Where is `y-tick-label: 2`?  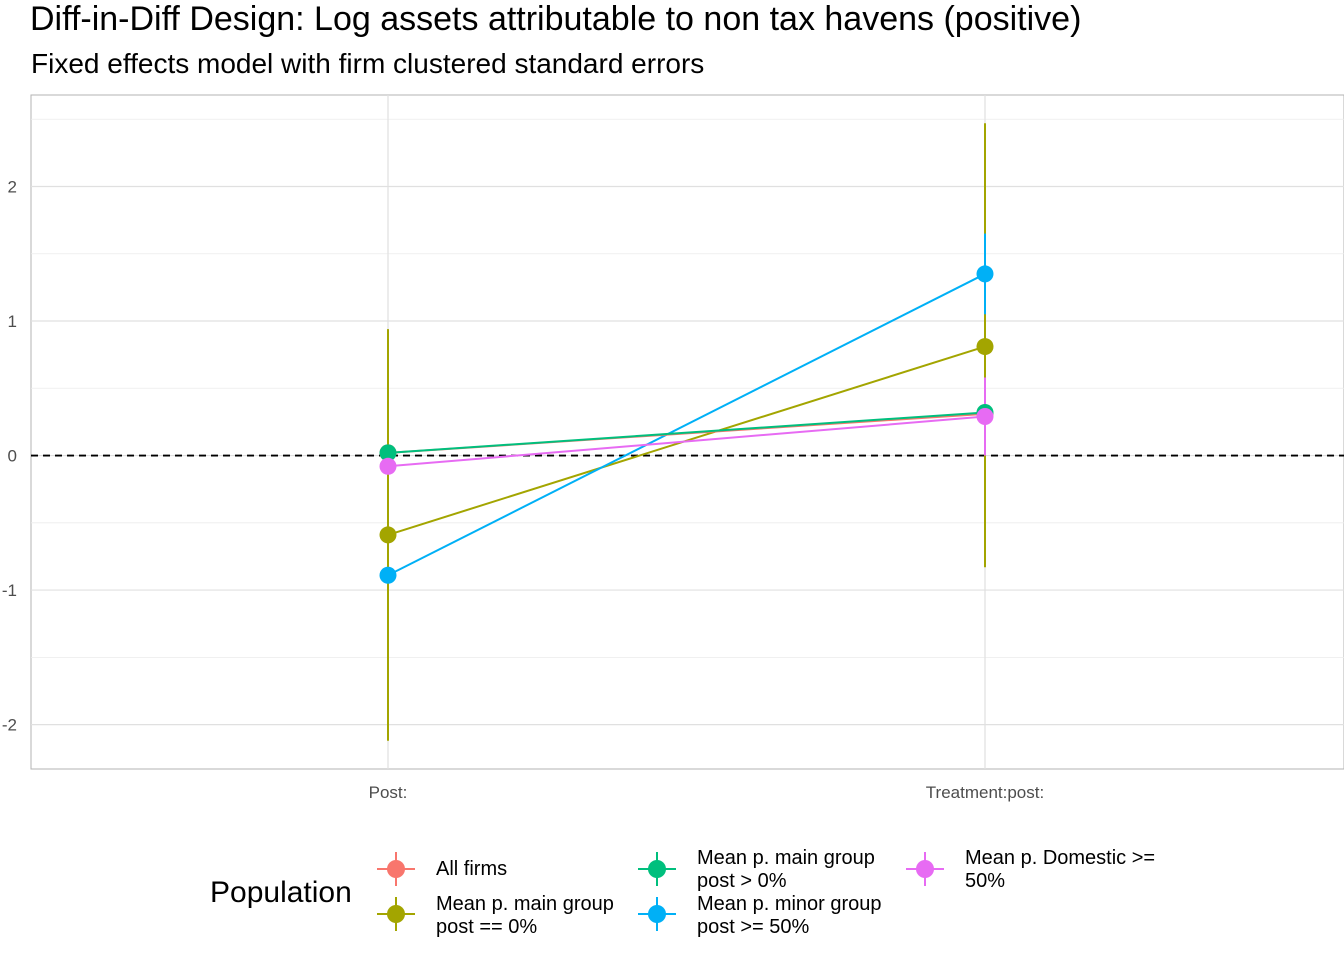 y-tick-label: 2 is located at coordinates (12, 186).